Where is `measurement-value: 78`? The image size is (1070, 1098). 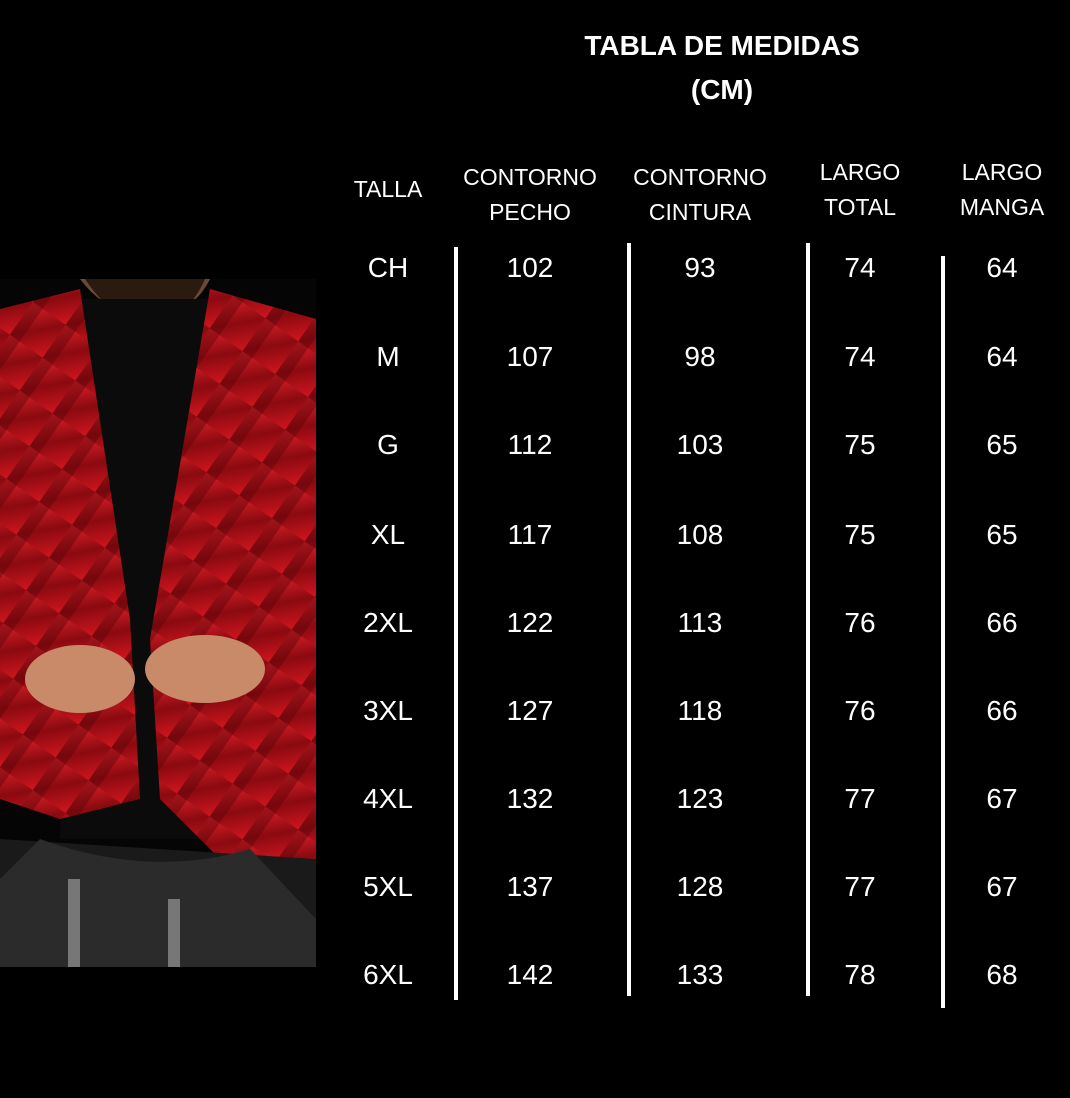 measurement-value: 78 is located at coordinates (860, 974).